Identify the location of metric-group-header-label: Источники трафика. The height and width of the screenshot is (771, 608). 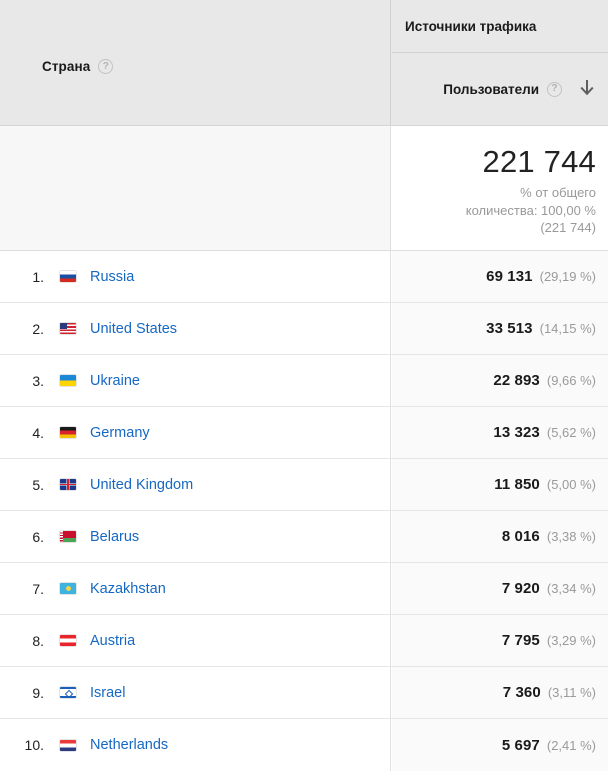
(471, 26).